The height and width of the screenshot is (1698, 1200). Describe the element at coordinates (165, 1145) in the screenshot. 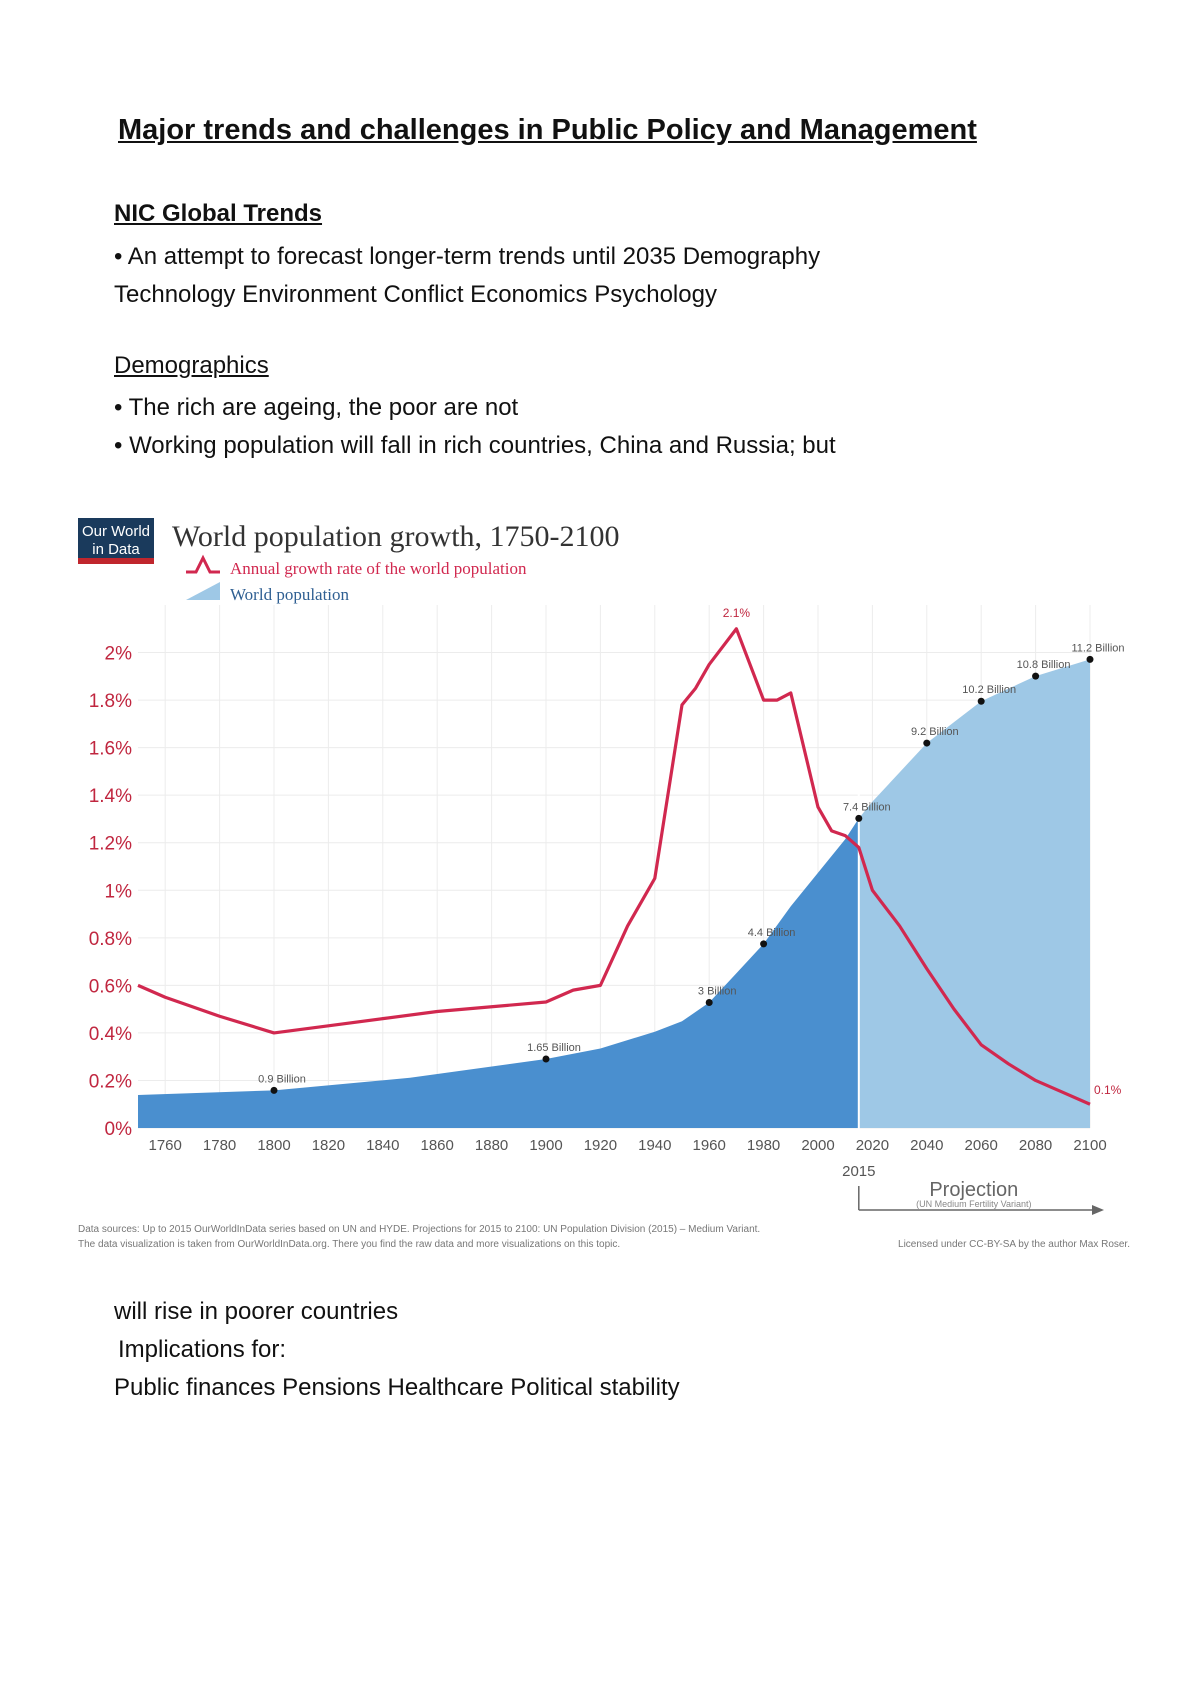

I see `x-tick-label: 1760` at that location.